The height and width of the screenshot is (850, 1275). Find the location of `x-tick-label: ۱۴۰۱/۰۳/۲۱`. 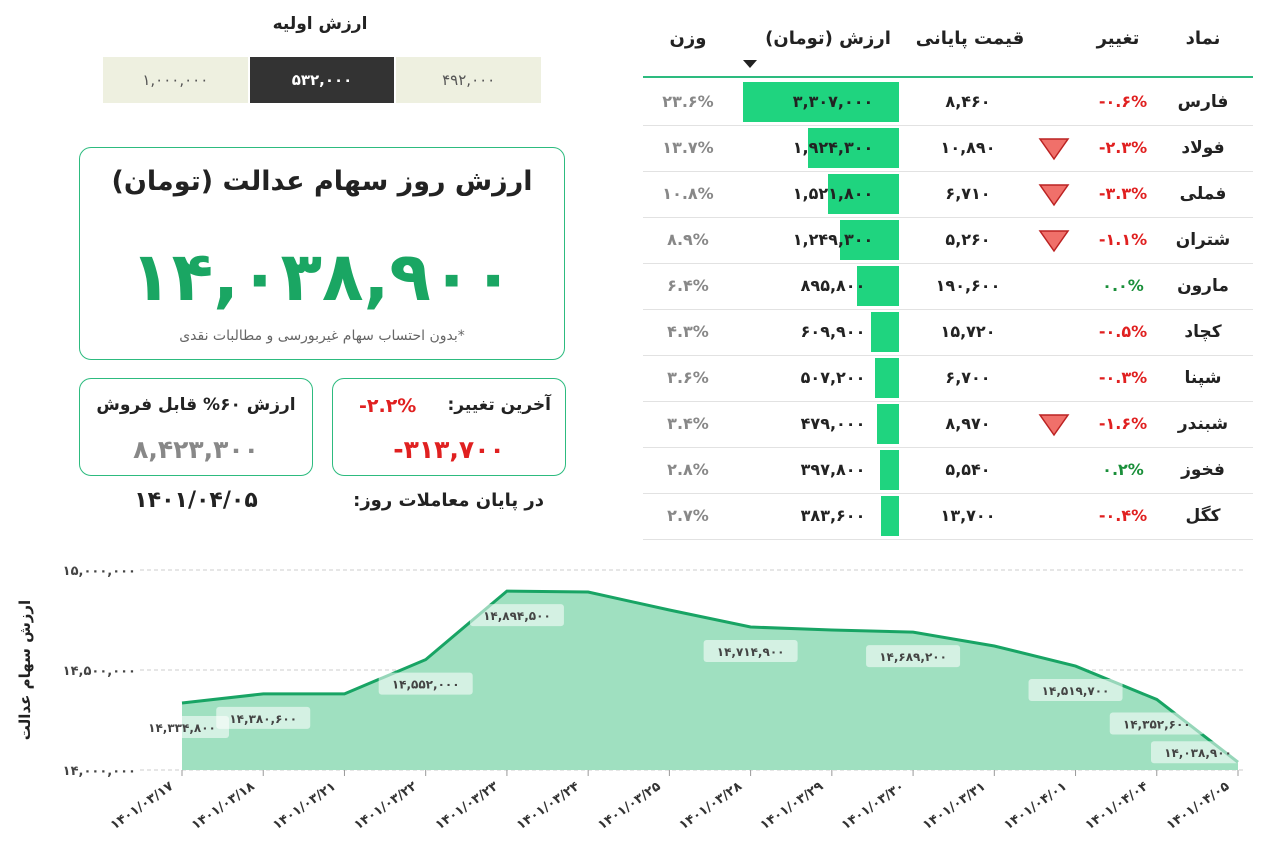

x-tick-label: ۱۴۰۱/۰۳/۲۱ is located at coordinates (304, 806).